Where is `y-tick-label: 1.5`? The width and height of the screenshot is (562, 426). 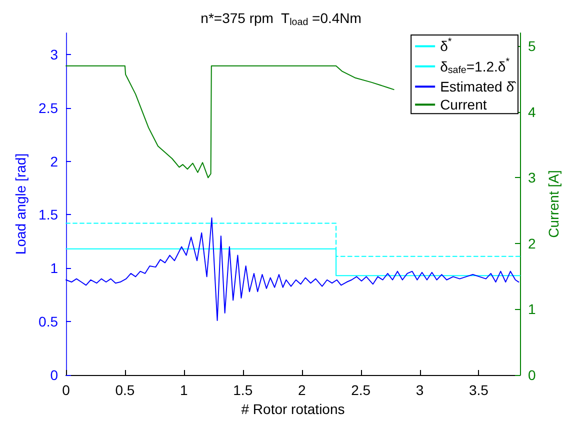
y-tick-label: 1.5 is located at coordinates (48, 214).